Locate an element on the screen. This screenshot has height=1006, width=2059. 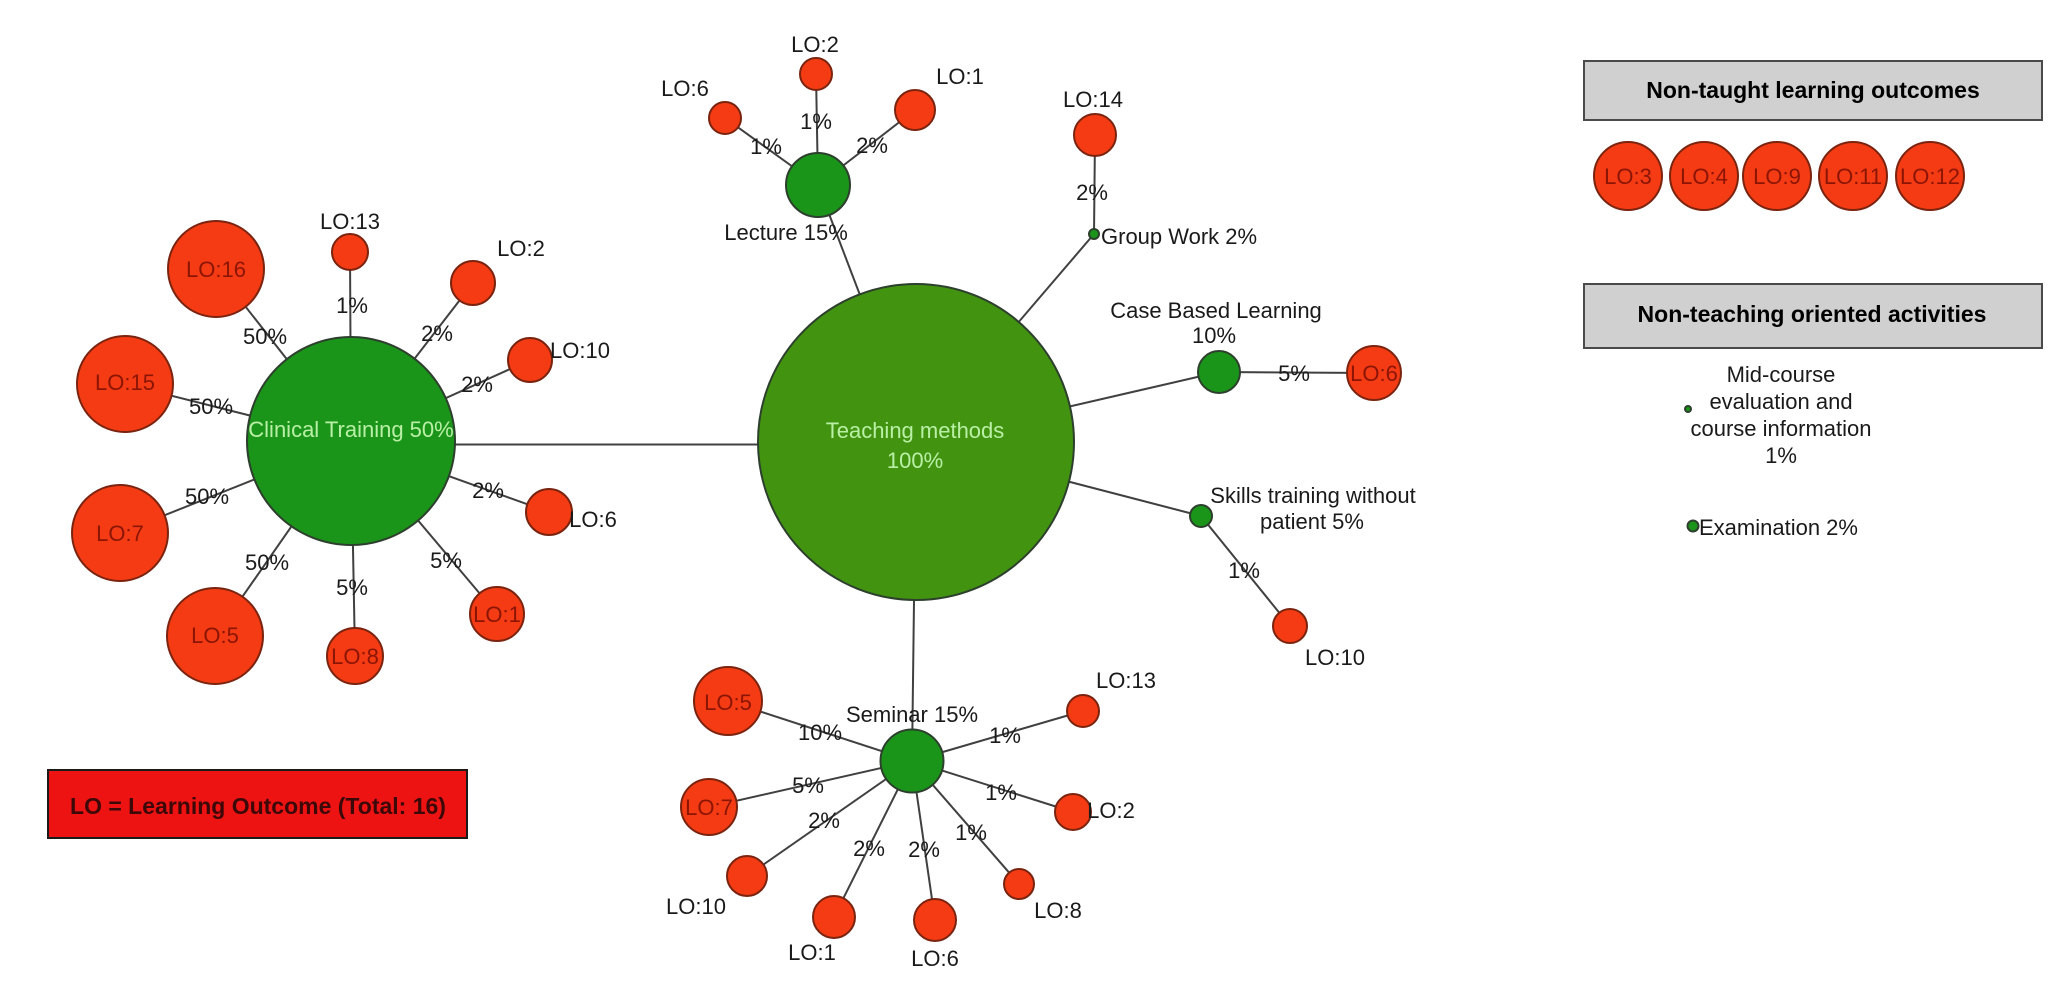
svg-text: LO:12 is located at coordinates (1930, 176).